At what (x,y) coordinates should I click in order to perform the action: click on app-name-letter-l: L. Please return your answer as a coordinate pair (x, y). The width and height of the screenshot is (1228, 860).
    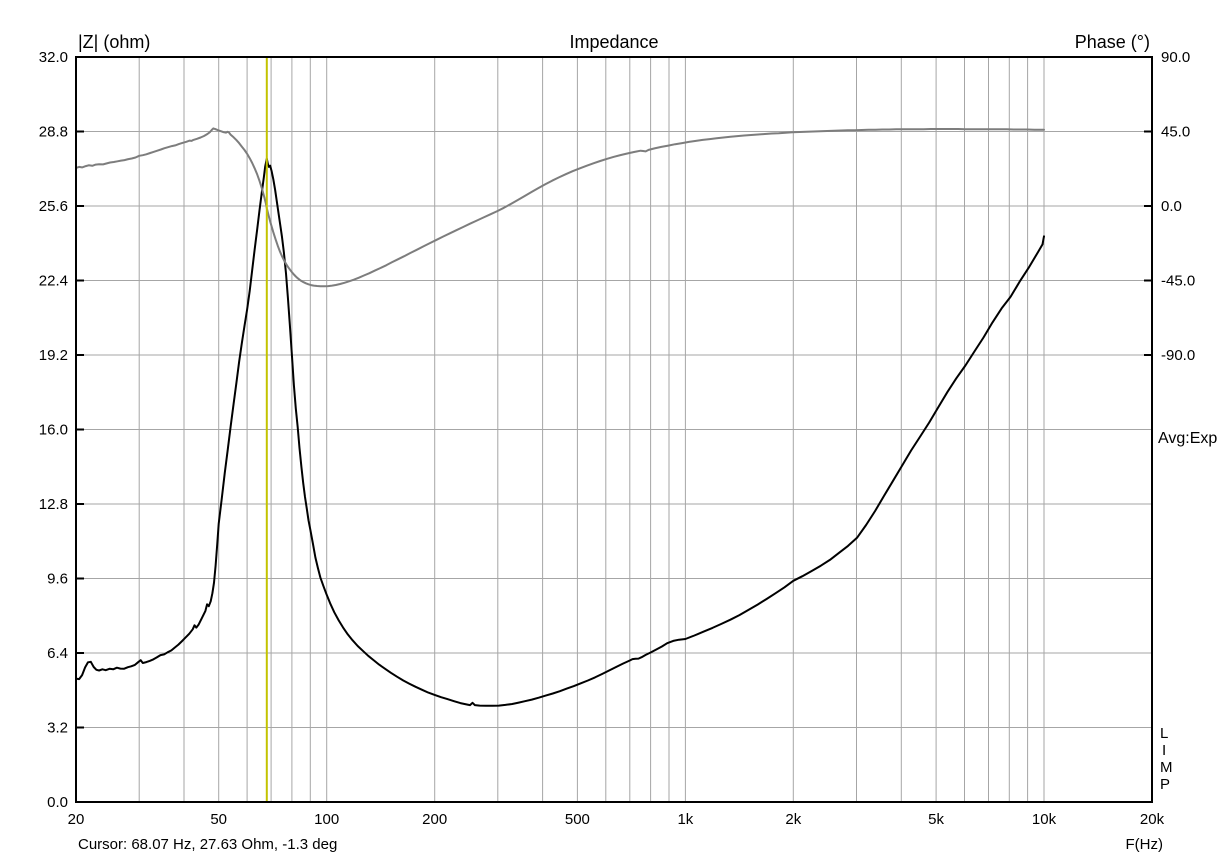
    Looking at the image, I should click on (1164, 733).